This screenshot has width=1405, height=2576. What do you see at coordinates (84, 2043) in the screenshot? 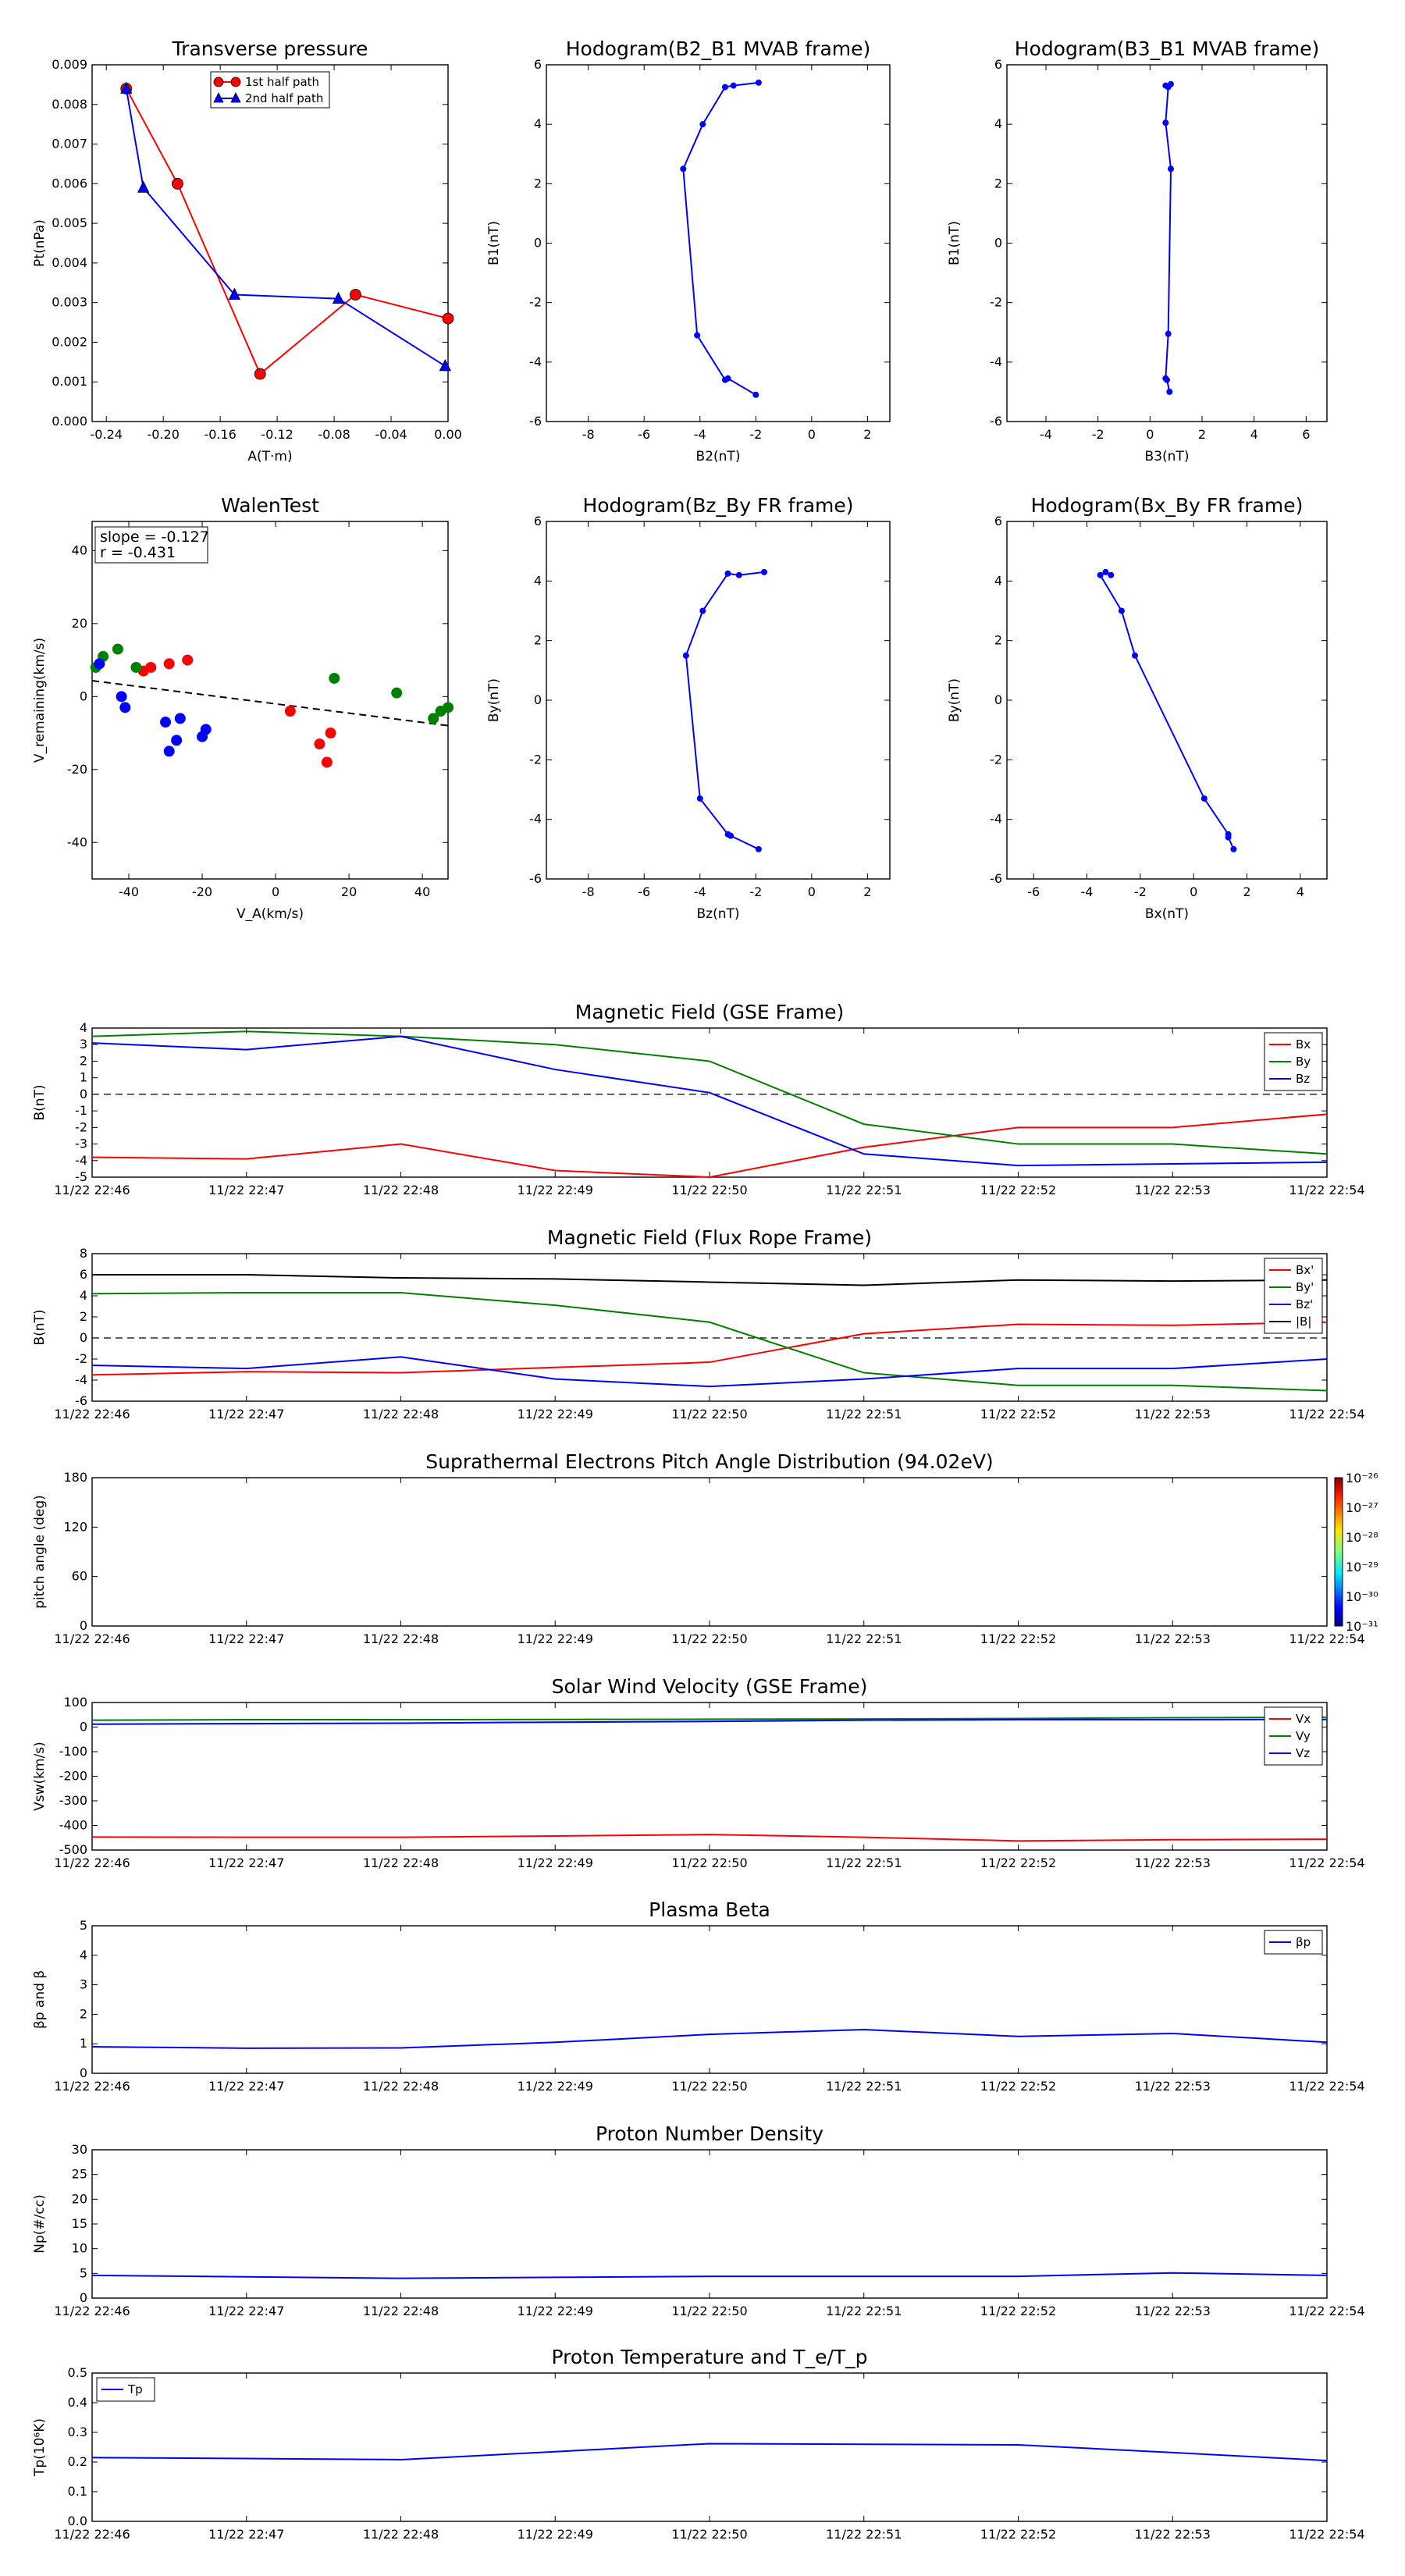
I see `y-tick-label: 1` at bounding box center [84, 2043].